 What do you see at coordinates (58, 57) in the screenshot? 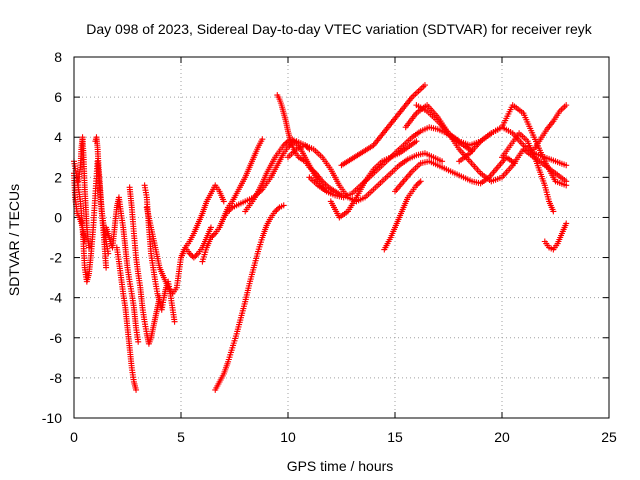
I see `y-tick-label: 8` at bounding box center [58, 57].